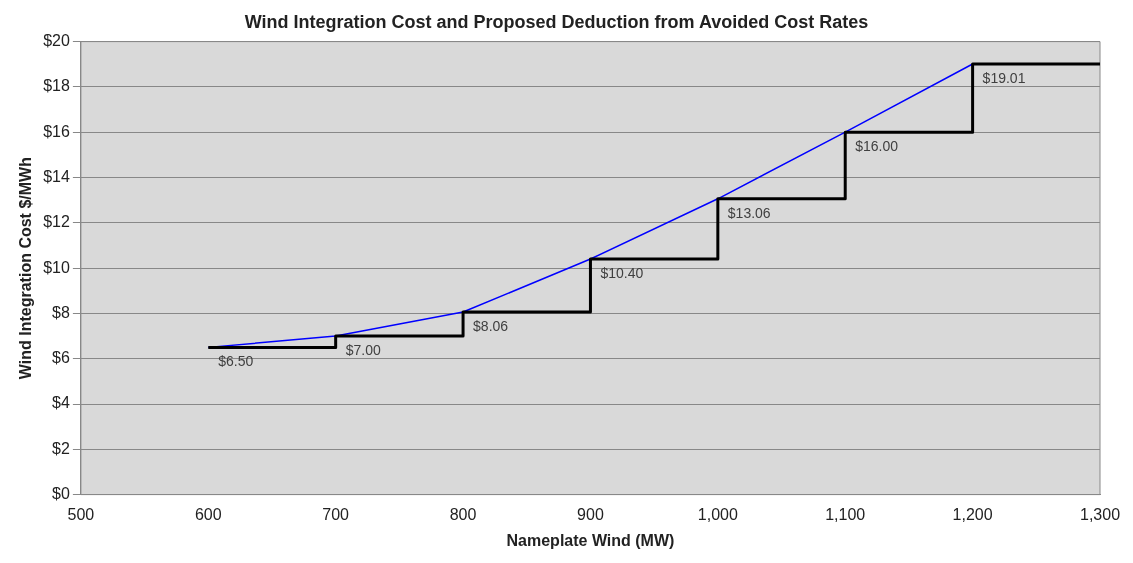 The width and height of the screenshot is (1133, 563). I want to click on data-label: $6.50, so click(236, 361).